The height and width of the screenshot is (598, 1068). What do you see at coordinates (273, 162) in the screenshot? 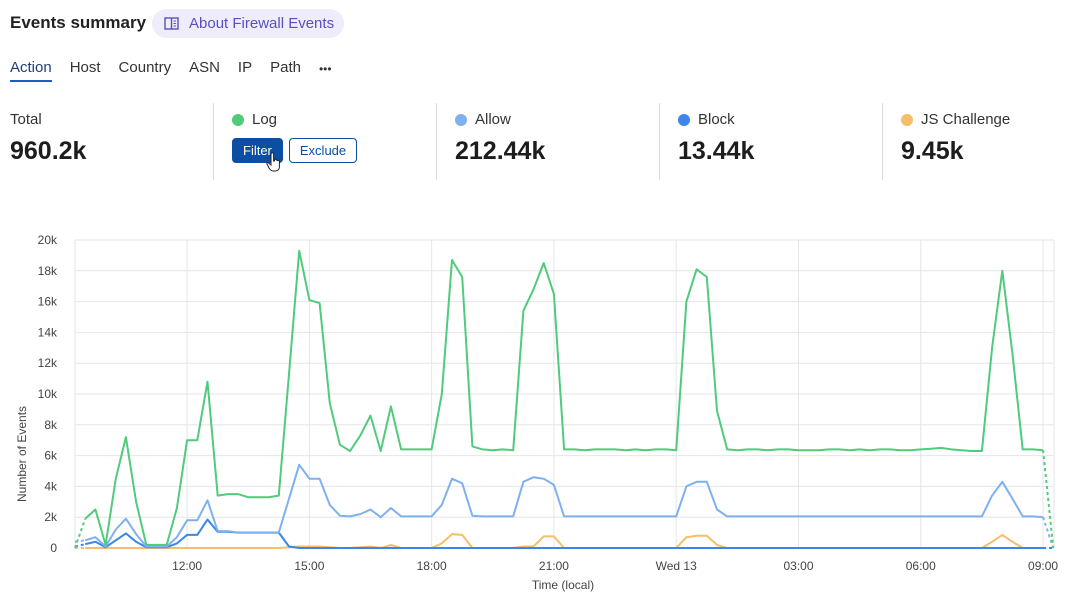
I see `hand-cursor-icon` at bounding box center [273, 162].